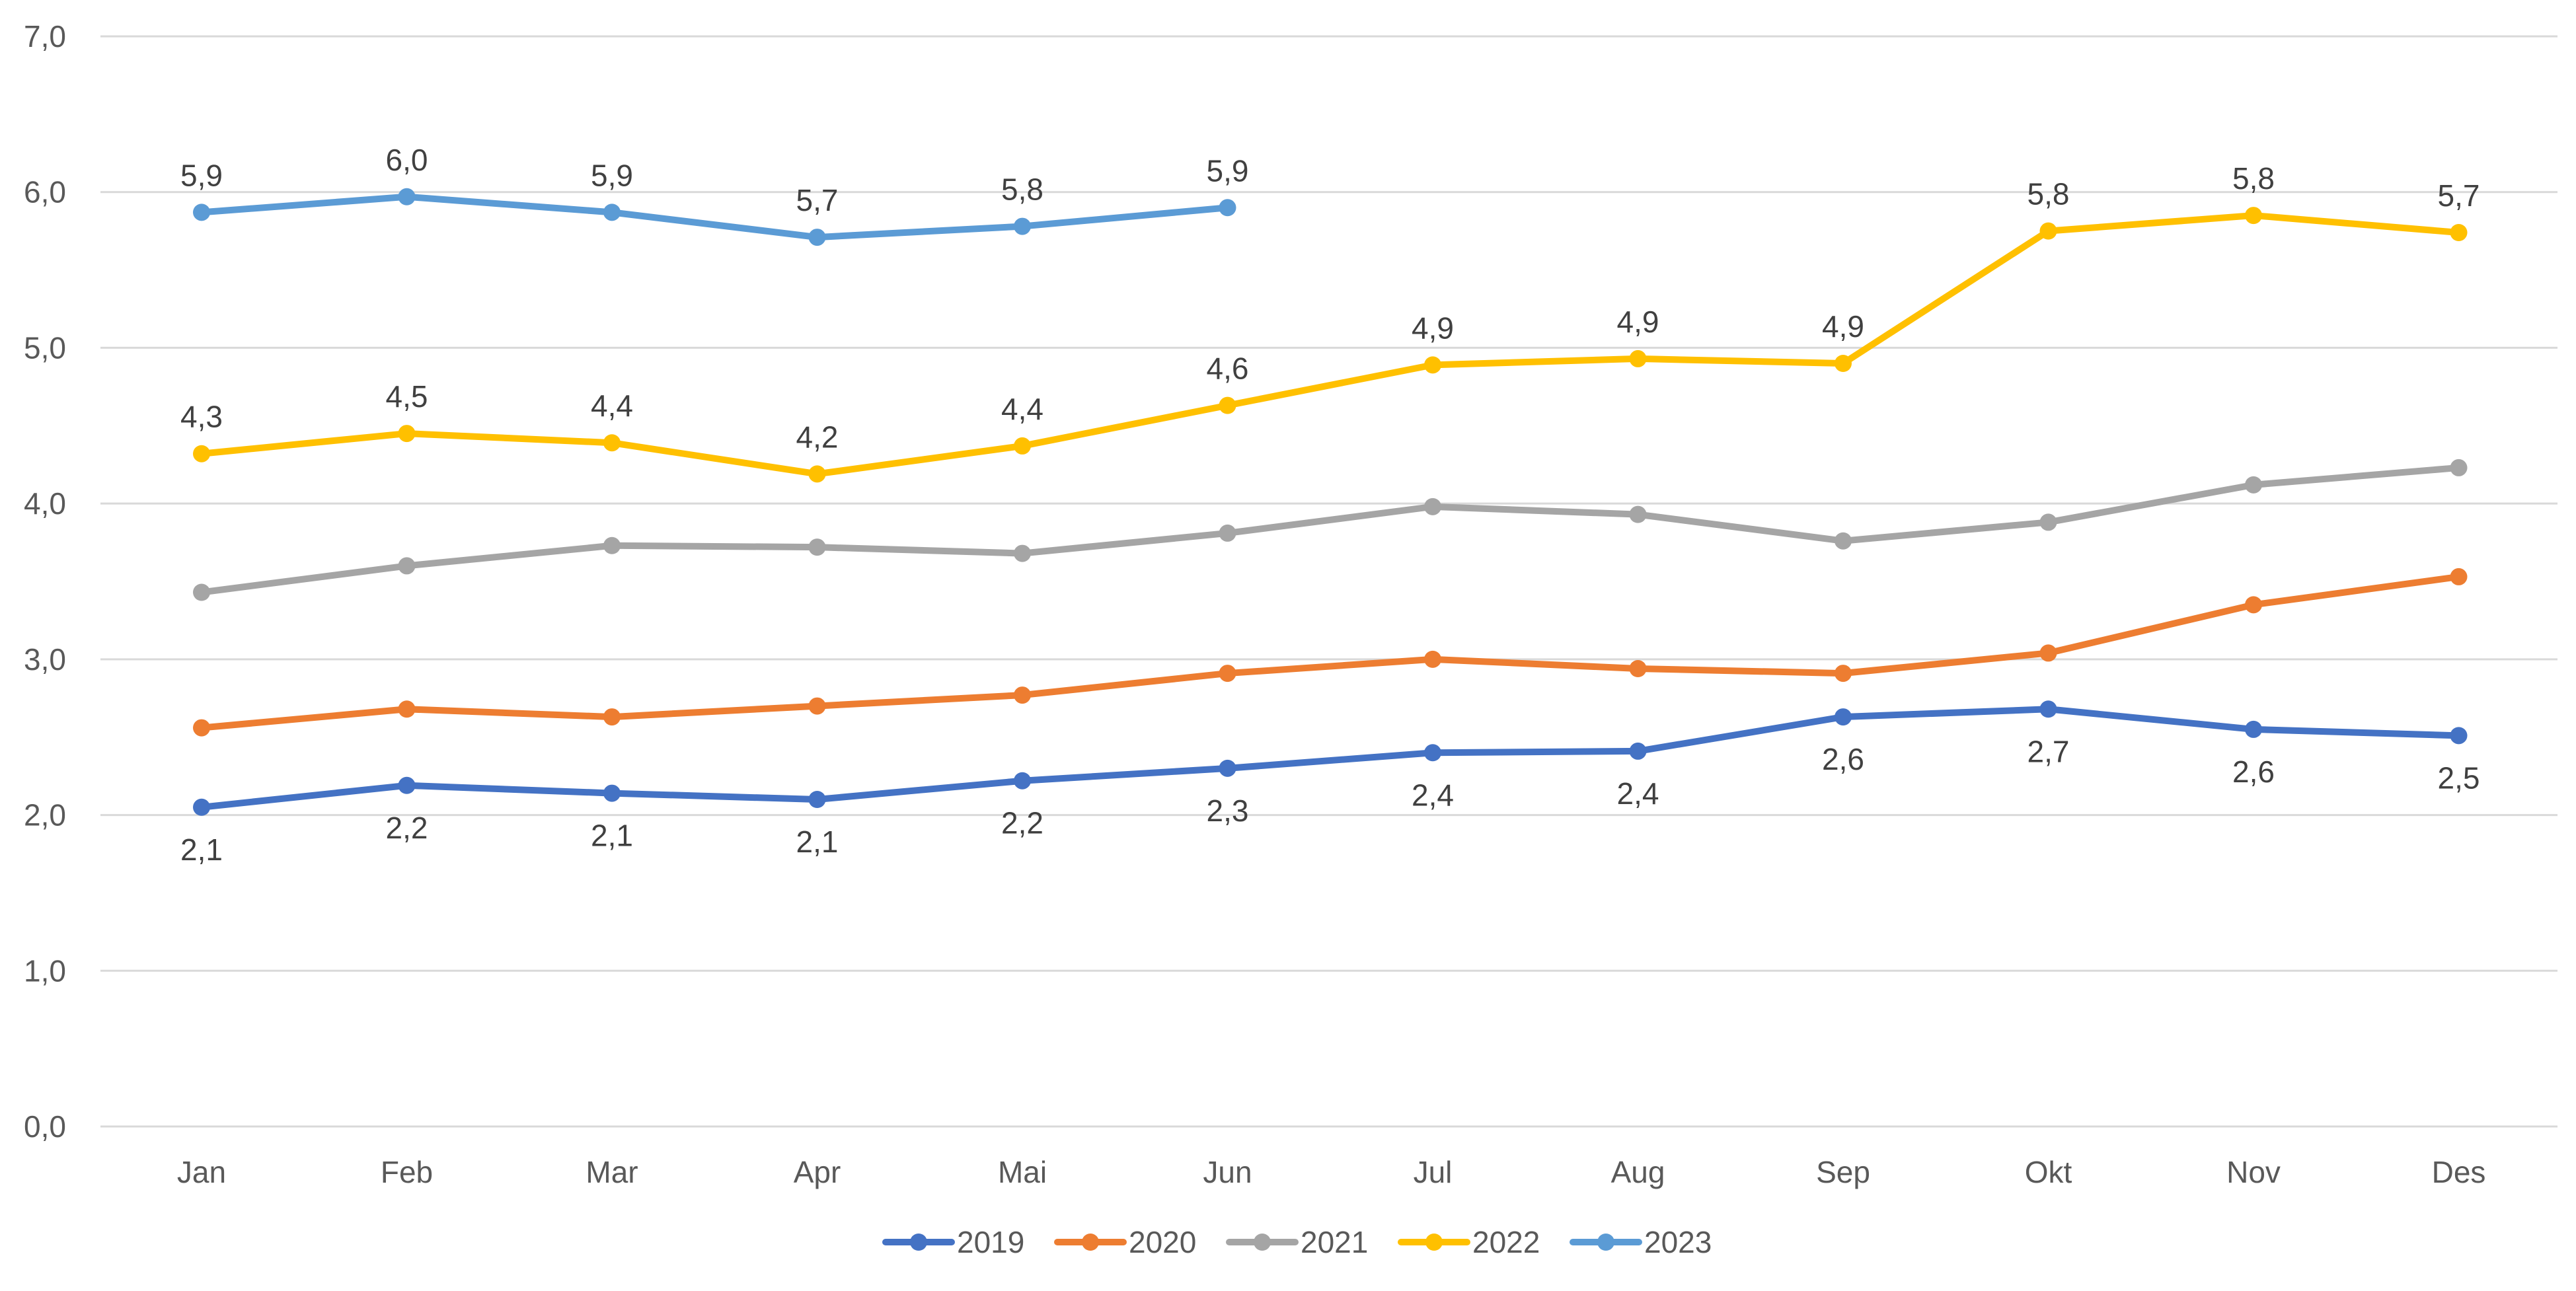 The height and width of the screenshot is (1291, 2576). What do you see at coordinates (818, 437) in the screenshot?
I see `data-label-2022: 4,2` at bounding box center [818, 437].